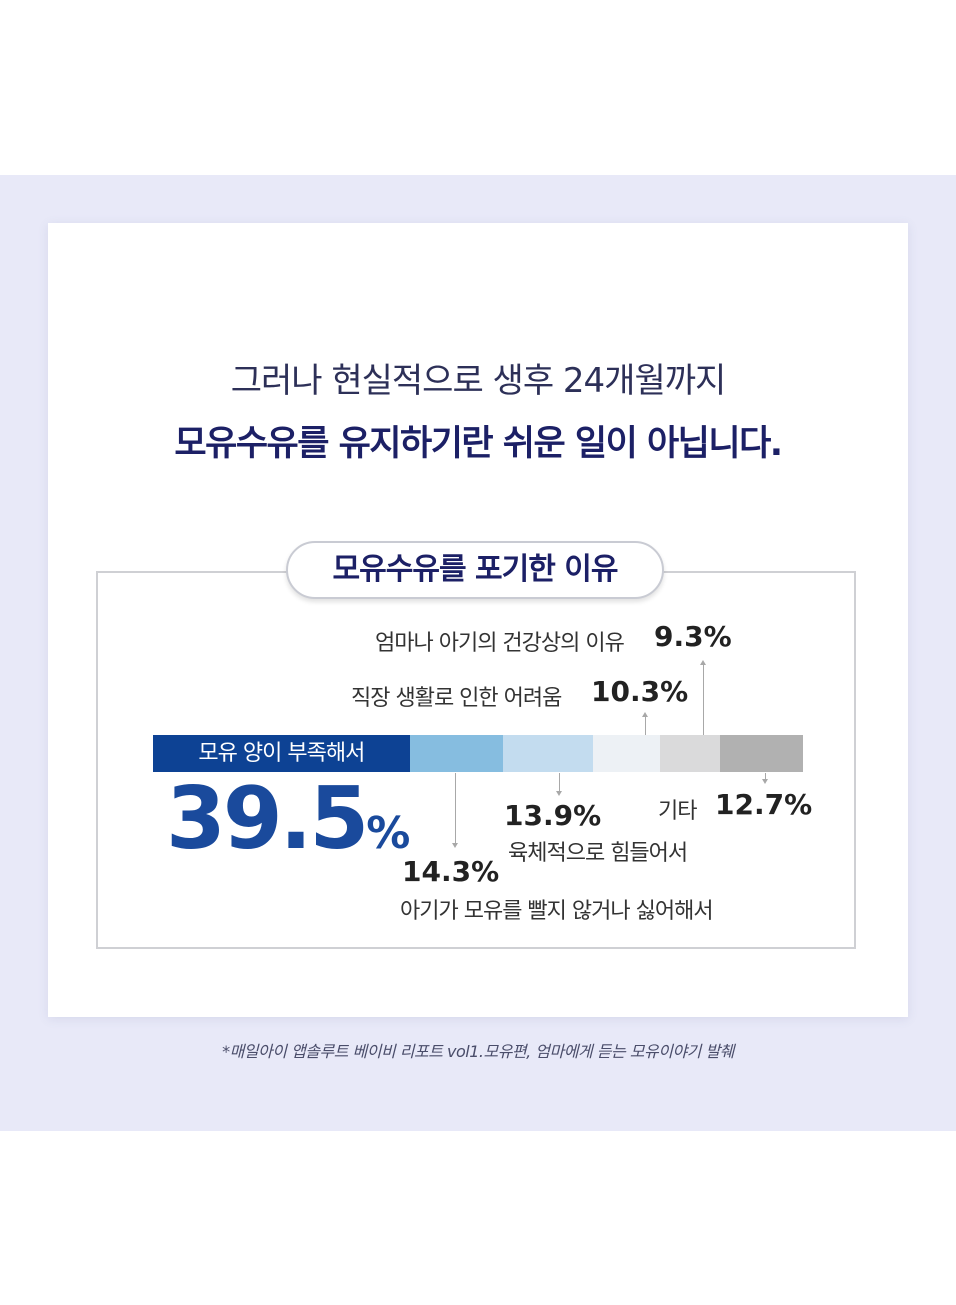  Describe the element at coordinates (557, 911) in the screenshot. I see `category-label-baby-refuses: 아기가 모유를 빨지 않거나 싫어해서` at that location.